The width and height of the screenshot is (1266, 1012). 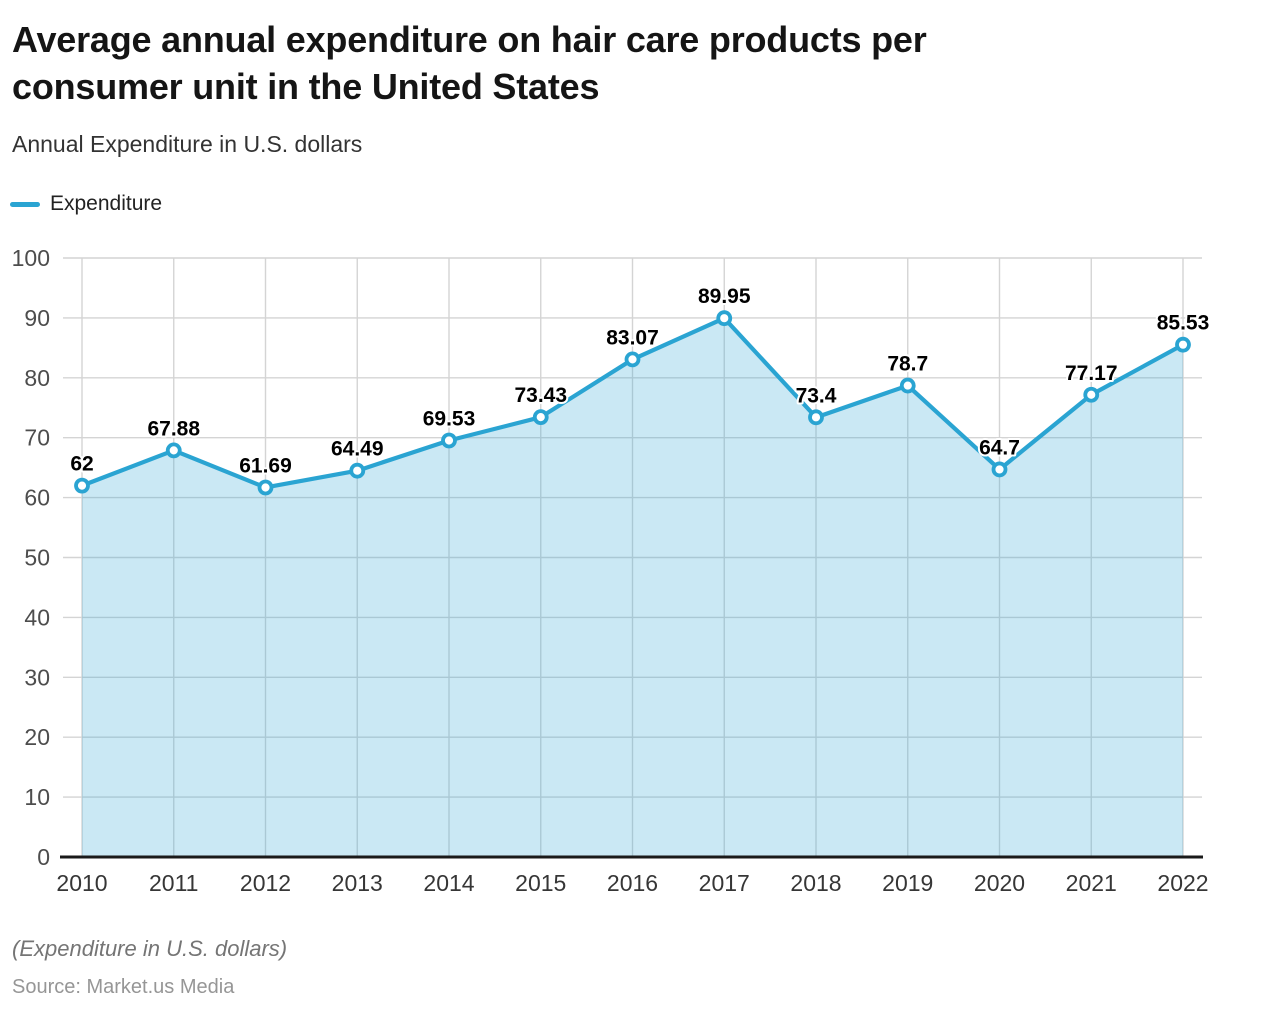 What do you see at coordinates (37, 617) in the screenshot?
I see `y-axis-tick-label: 40` at bounding box center [37, 617].